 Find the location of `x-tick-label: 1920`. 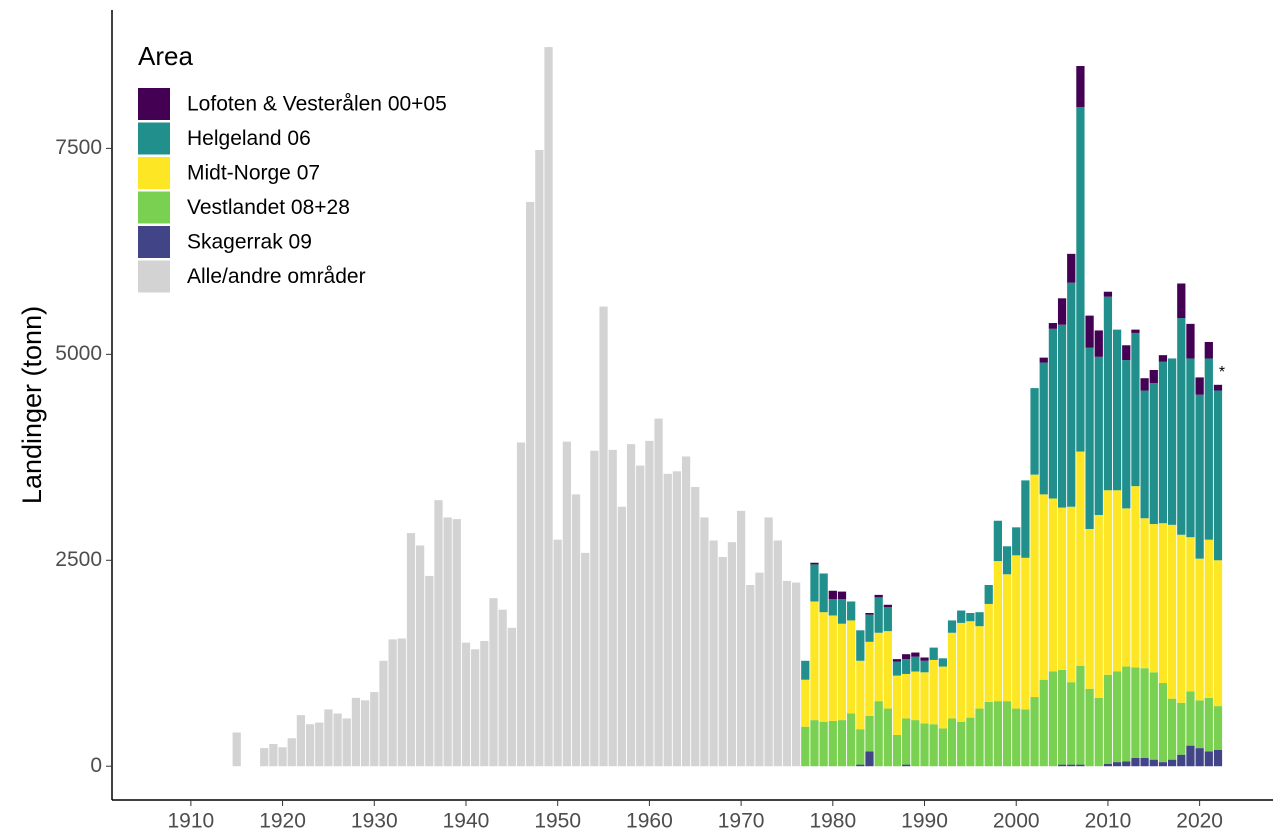

x-tick-label: 1920 is located at coordinates (282, 821).